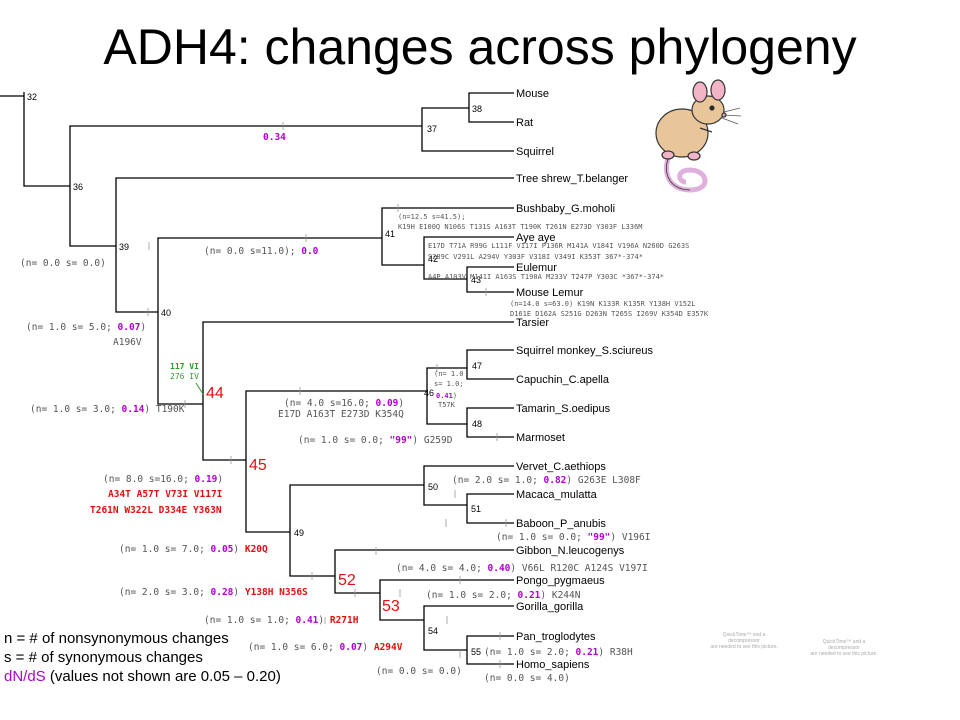  I want to click on node-label: 41, so click(390, 234).